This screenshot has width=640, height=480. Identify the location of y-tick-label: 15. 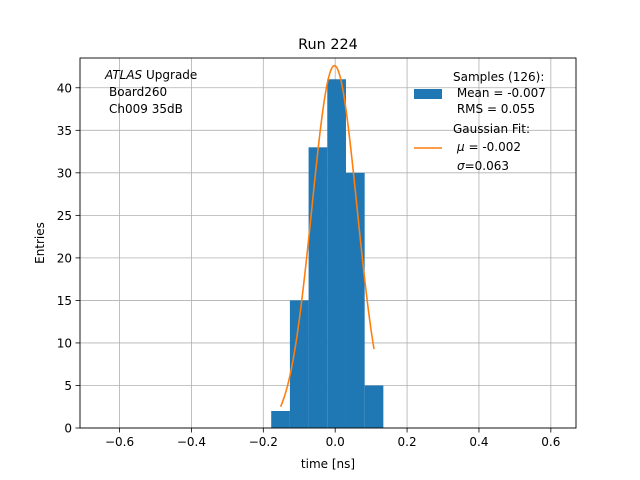
(64, 301).